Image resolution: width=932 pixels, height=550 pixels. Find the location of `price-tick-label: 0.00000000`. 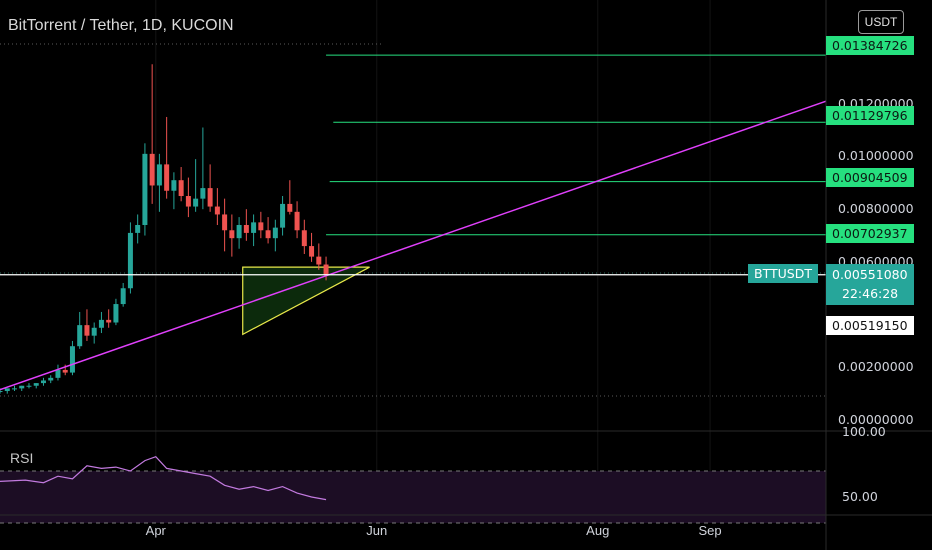

price-tick-label: 0.00000000 is located at coordinates (876, 419).